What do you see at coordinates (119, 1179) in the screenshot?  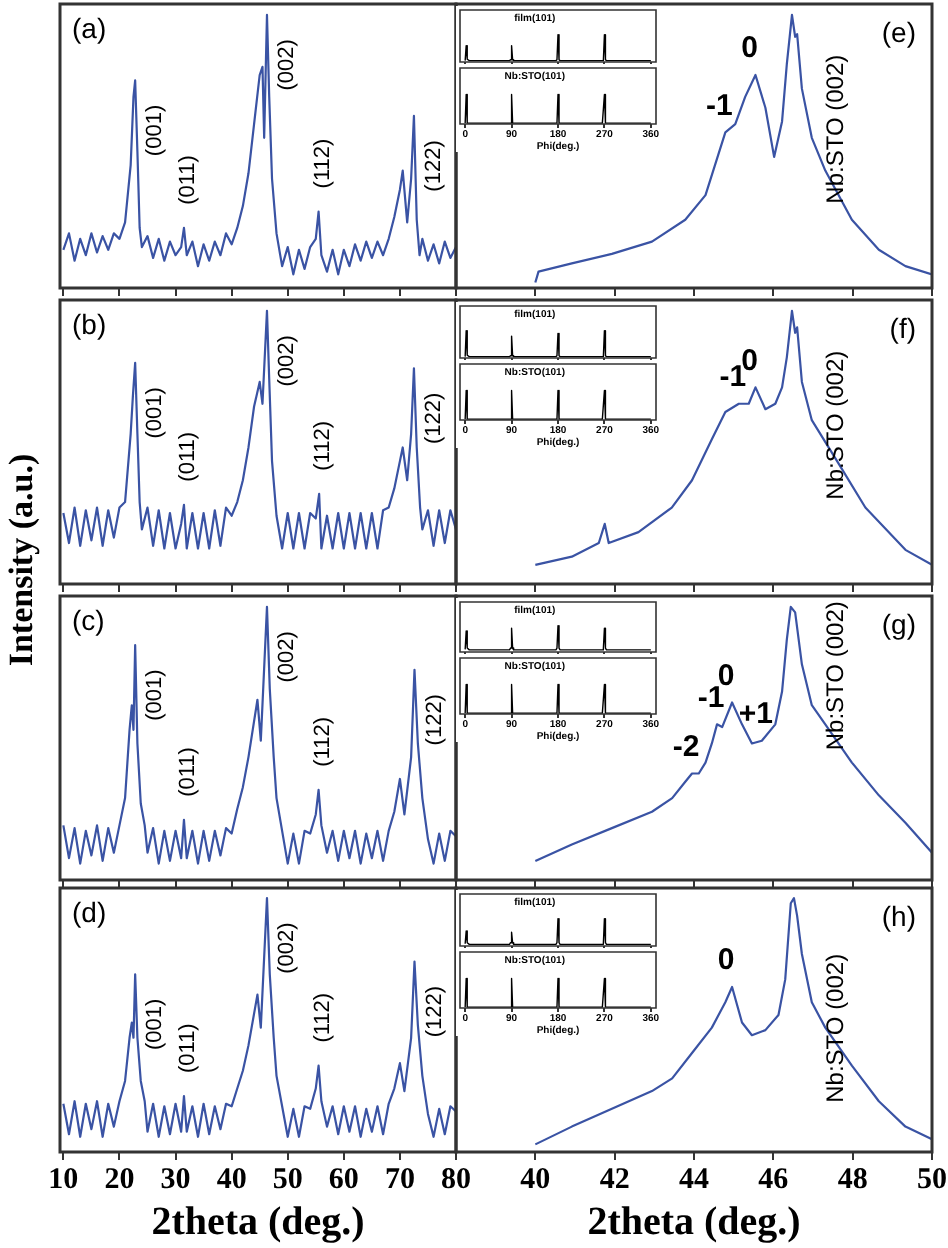 I see `x-tick-label: 20` at bounding box center [119, 1179].